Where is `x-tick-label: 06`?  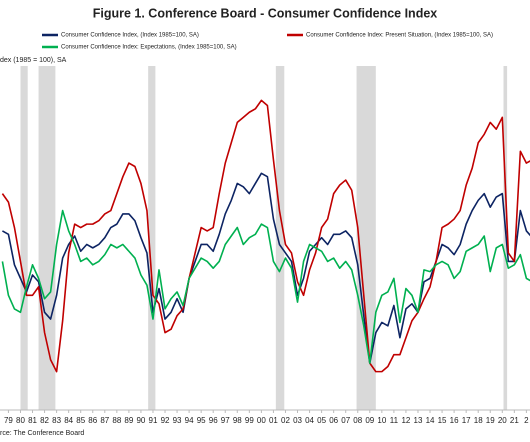
x-tick-label: 06 is located at coordinates (333, 420).